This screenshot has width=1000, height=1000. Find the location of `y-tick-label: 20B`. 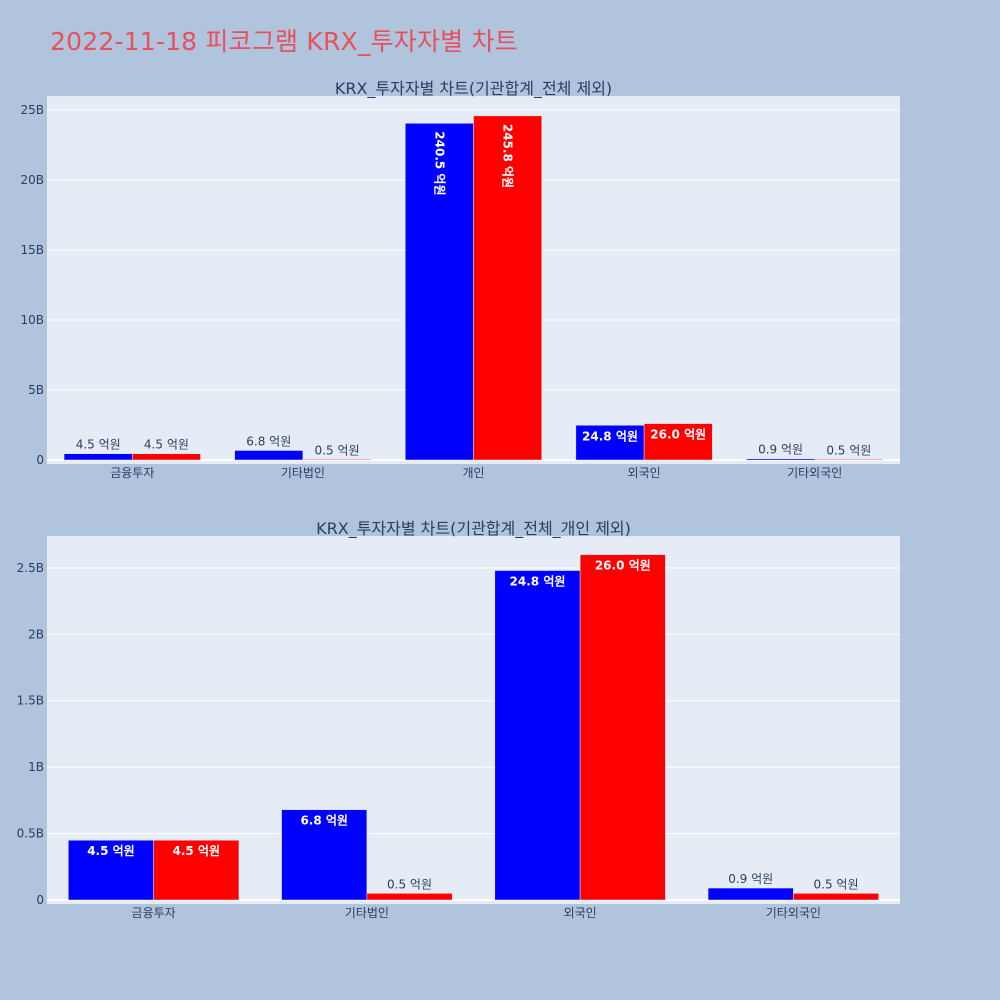

y-tick-label: 20B is located at coordinates (32, 180).